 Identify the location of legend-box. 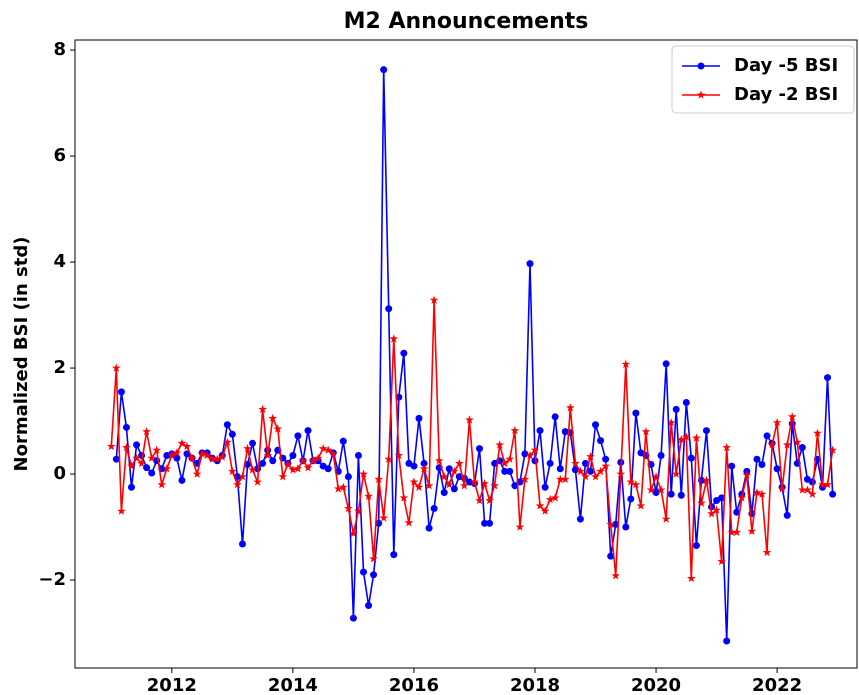
(763, 79).